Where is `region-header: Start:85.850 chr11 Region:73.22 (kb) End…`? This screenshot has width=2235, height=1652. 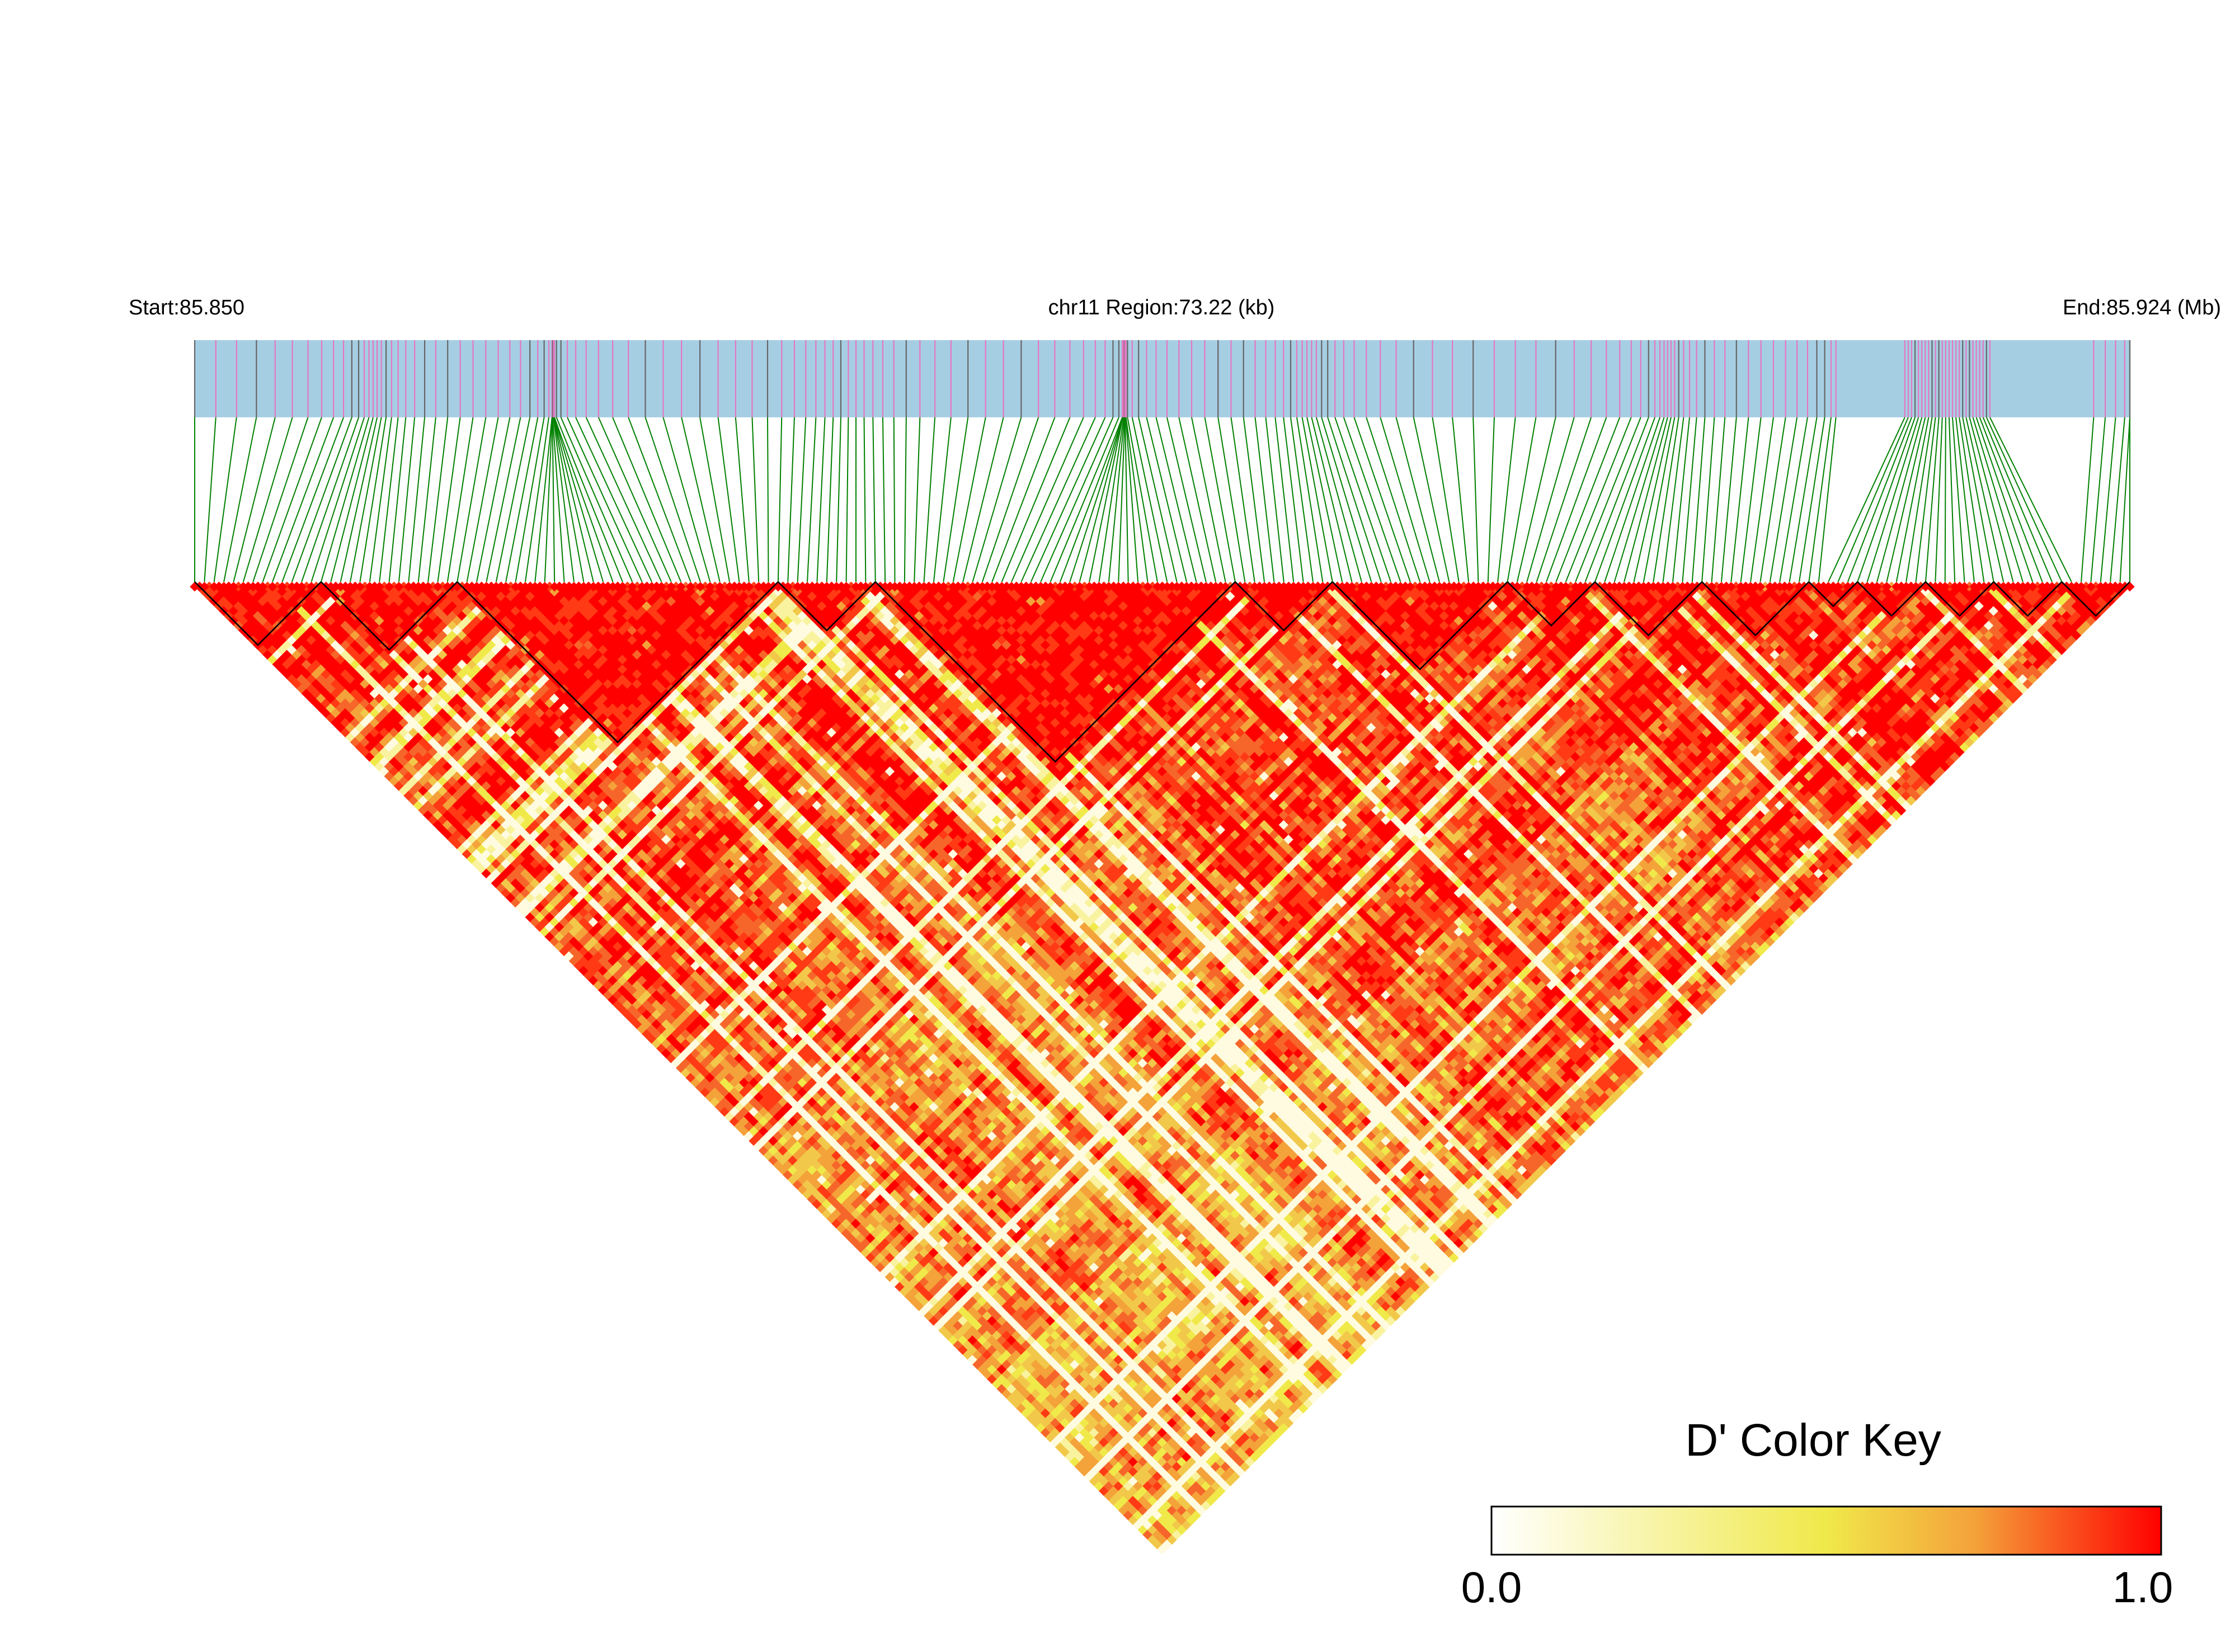 region-header: Start:85.850 chr11 Region:73.22 (kb) End… is located at coordinates (1175, 308).